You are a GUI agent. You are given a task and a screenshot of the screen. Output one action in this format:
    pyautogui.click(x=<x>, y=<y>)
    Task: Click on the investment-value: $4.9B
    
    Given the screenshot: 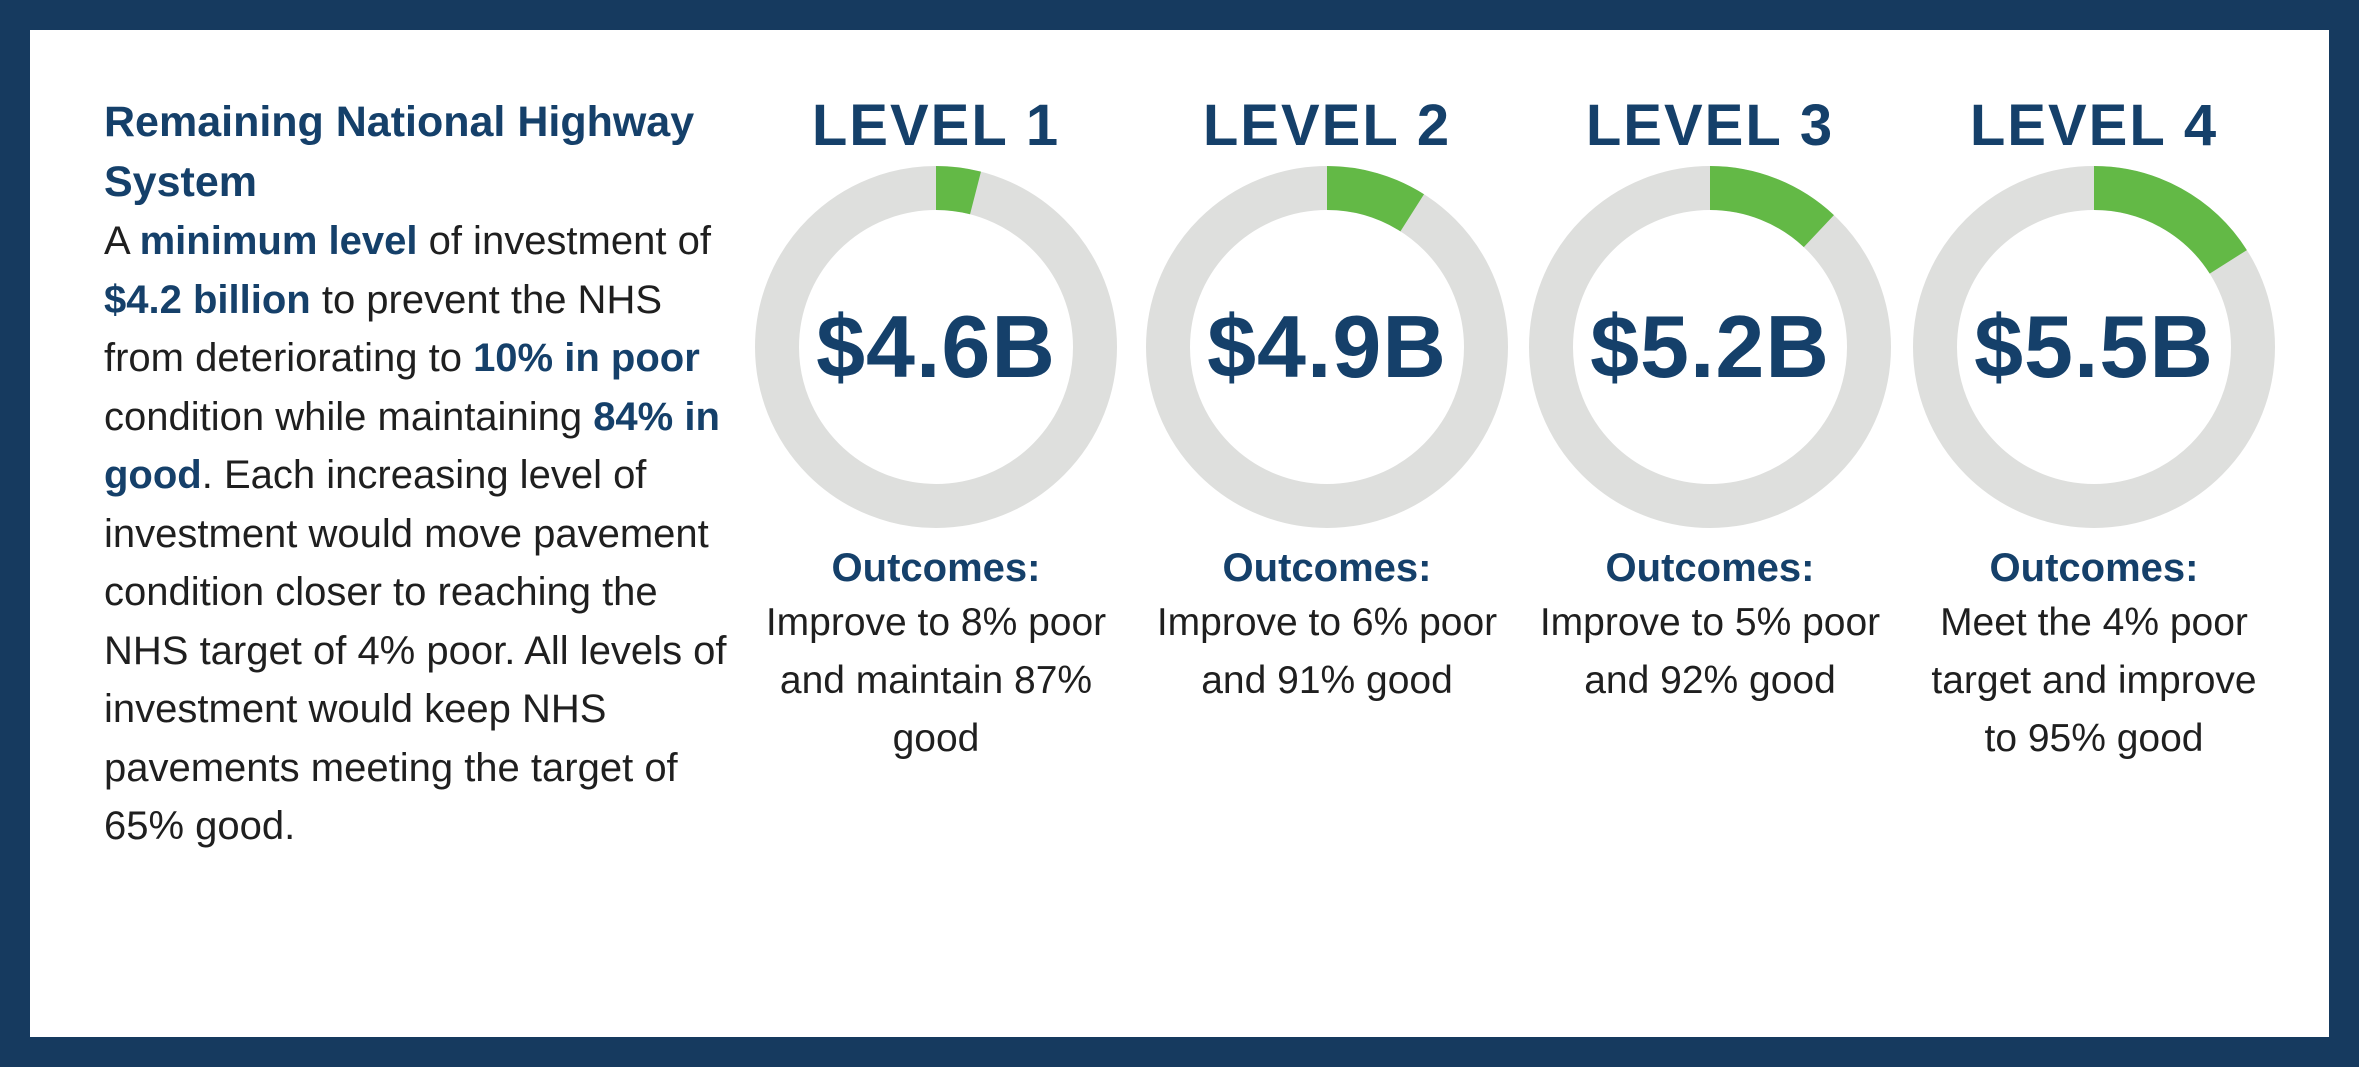 What is the action you would take?
    pyautogui.click(x=1327, y=346)
    